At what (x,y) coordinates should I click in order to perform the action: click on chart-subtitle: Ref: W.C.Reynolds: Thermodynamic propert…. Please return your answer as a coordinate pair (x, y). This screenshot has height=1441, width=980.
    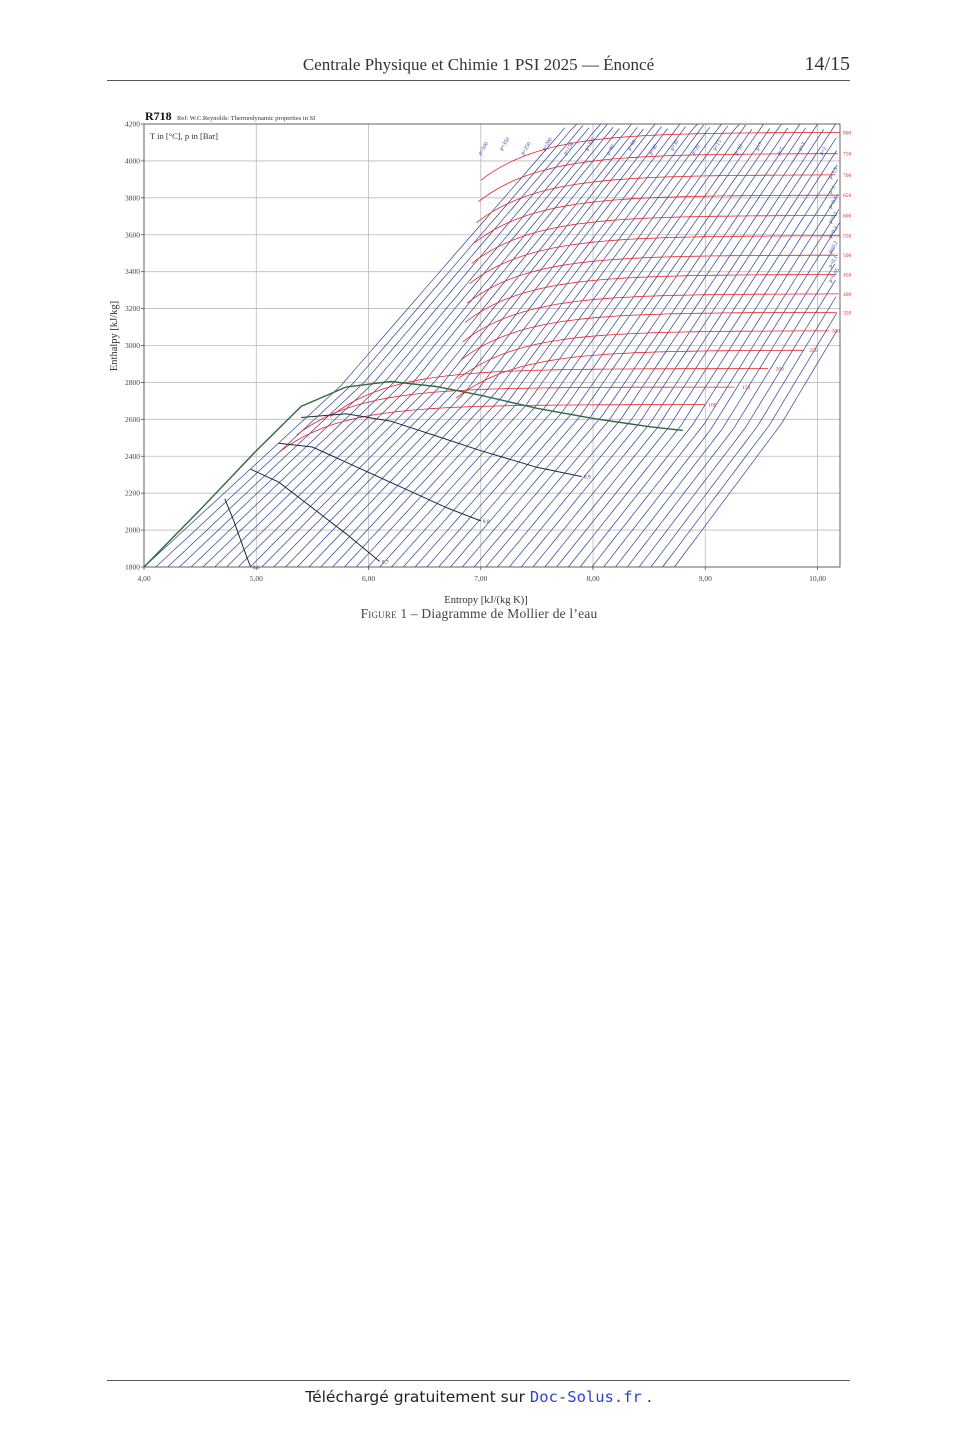
    Looking at the image, I should click on (246, 118).